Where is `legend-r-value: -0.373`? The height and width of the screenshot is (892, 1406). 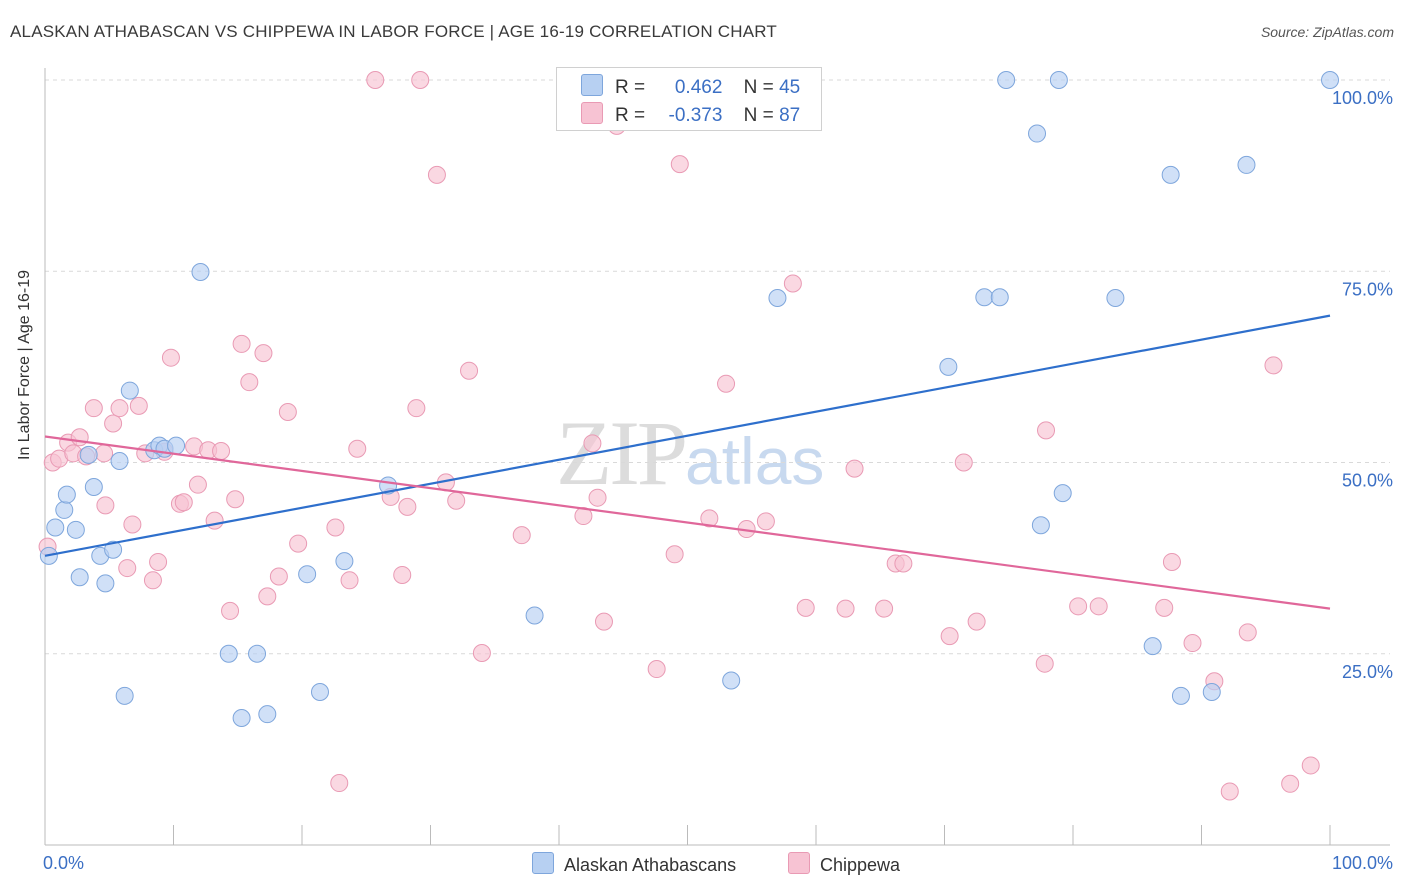
legend-r-value: -0.373 is located at coordinates (695, 115).